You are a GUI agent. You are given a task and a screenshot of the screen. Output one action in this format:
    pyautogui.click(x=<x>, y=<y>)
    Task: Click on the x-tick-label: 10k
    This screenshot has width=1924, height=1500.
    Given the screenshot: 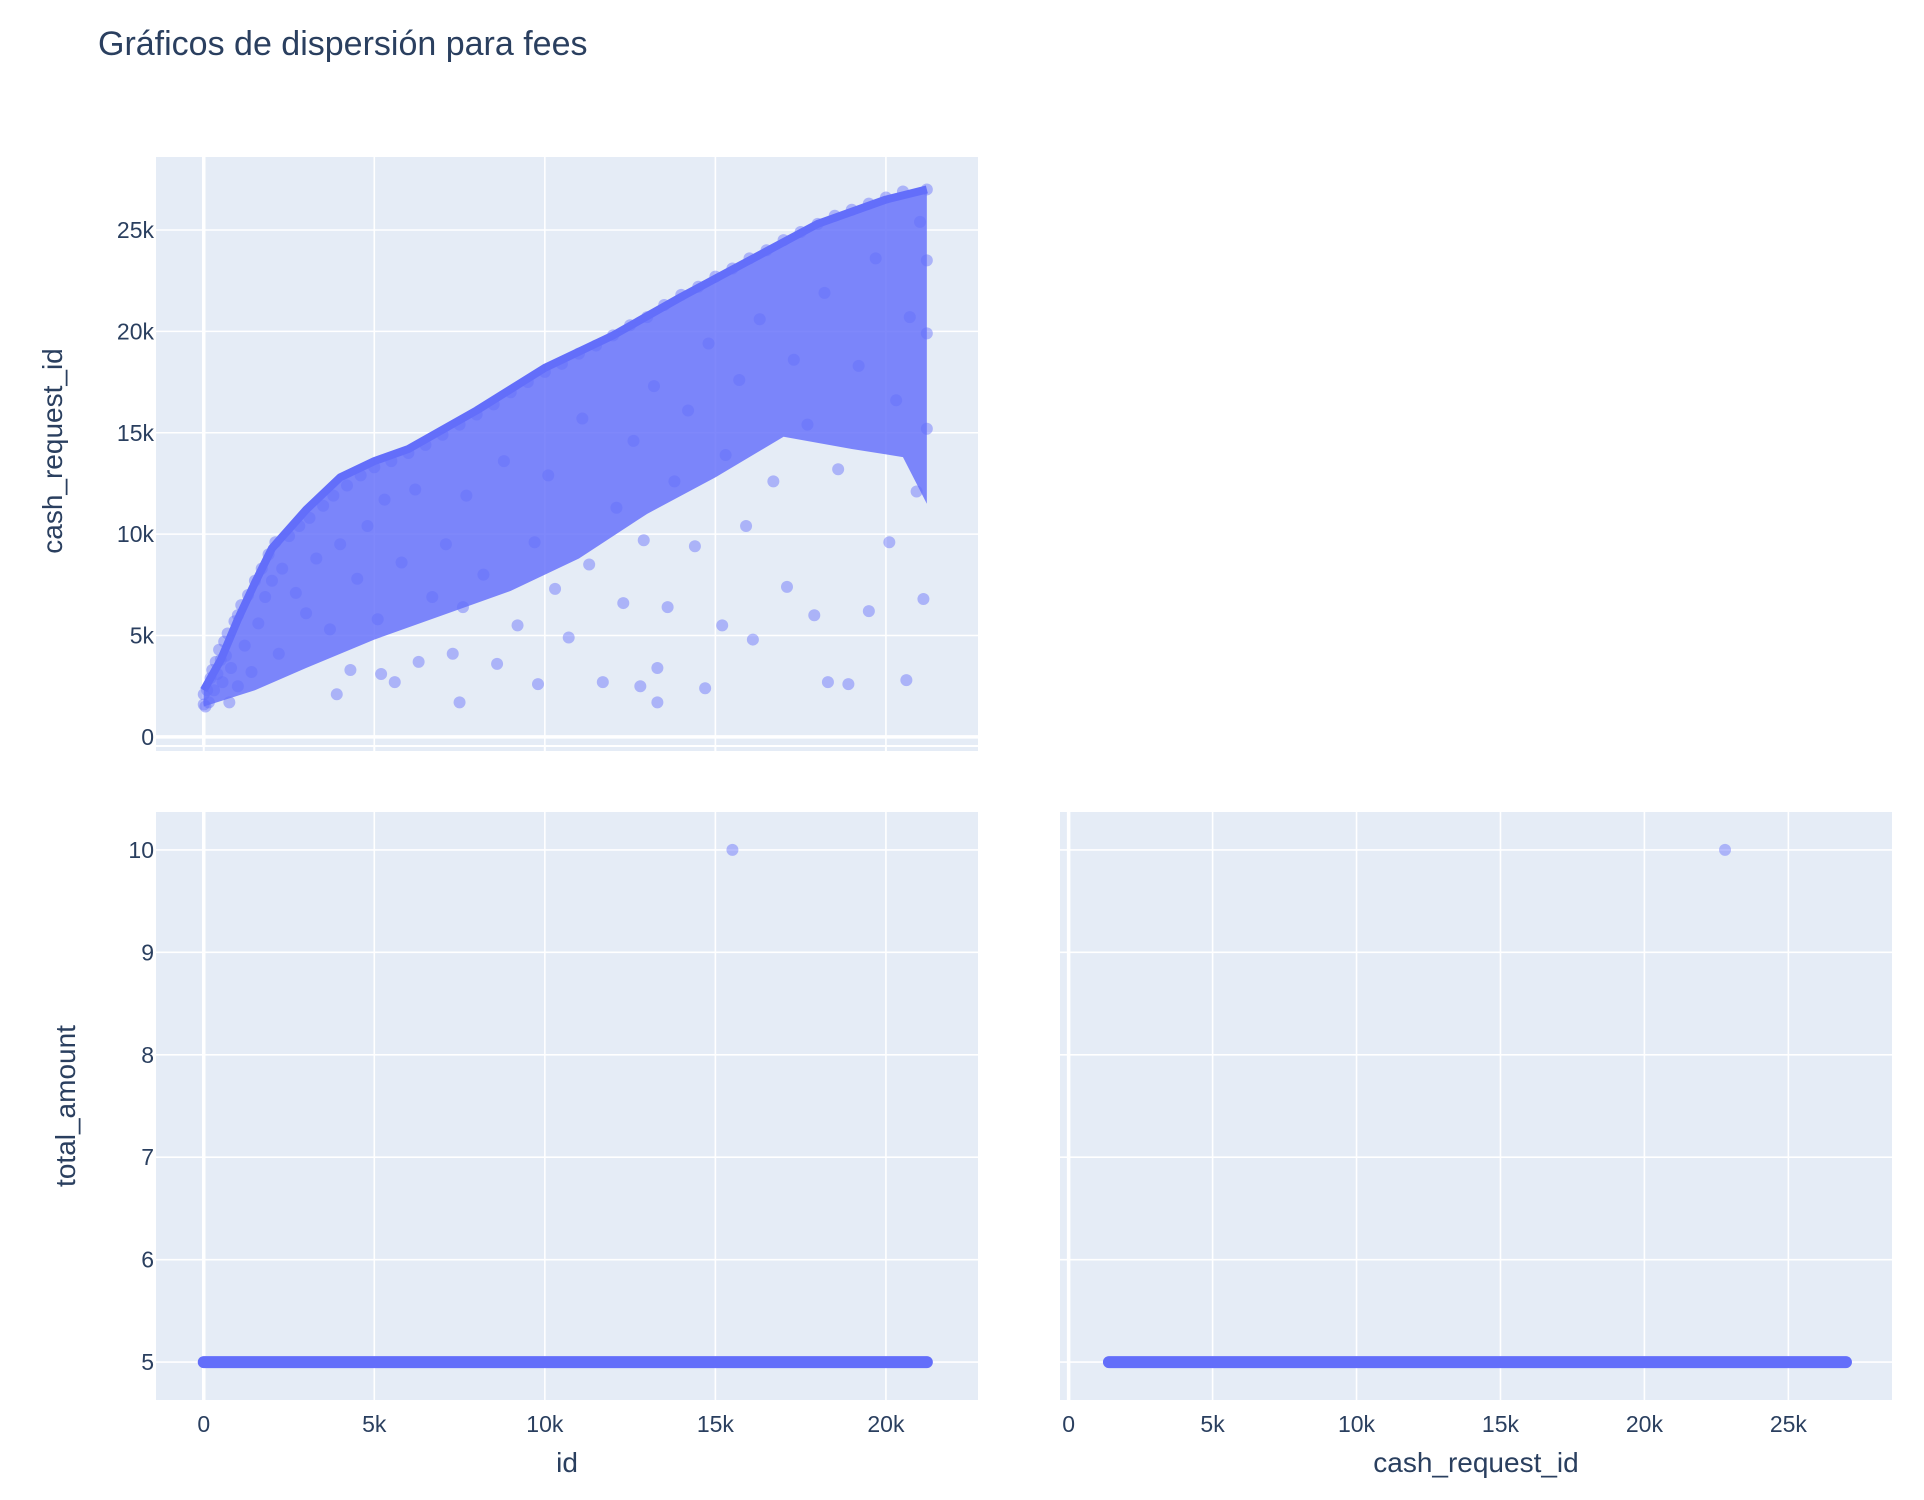 What is the action you would take?
    pyautogui.click(x=545, y=1424)
    